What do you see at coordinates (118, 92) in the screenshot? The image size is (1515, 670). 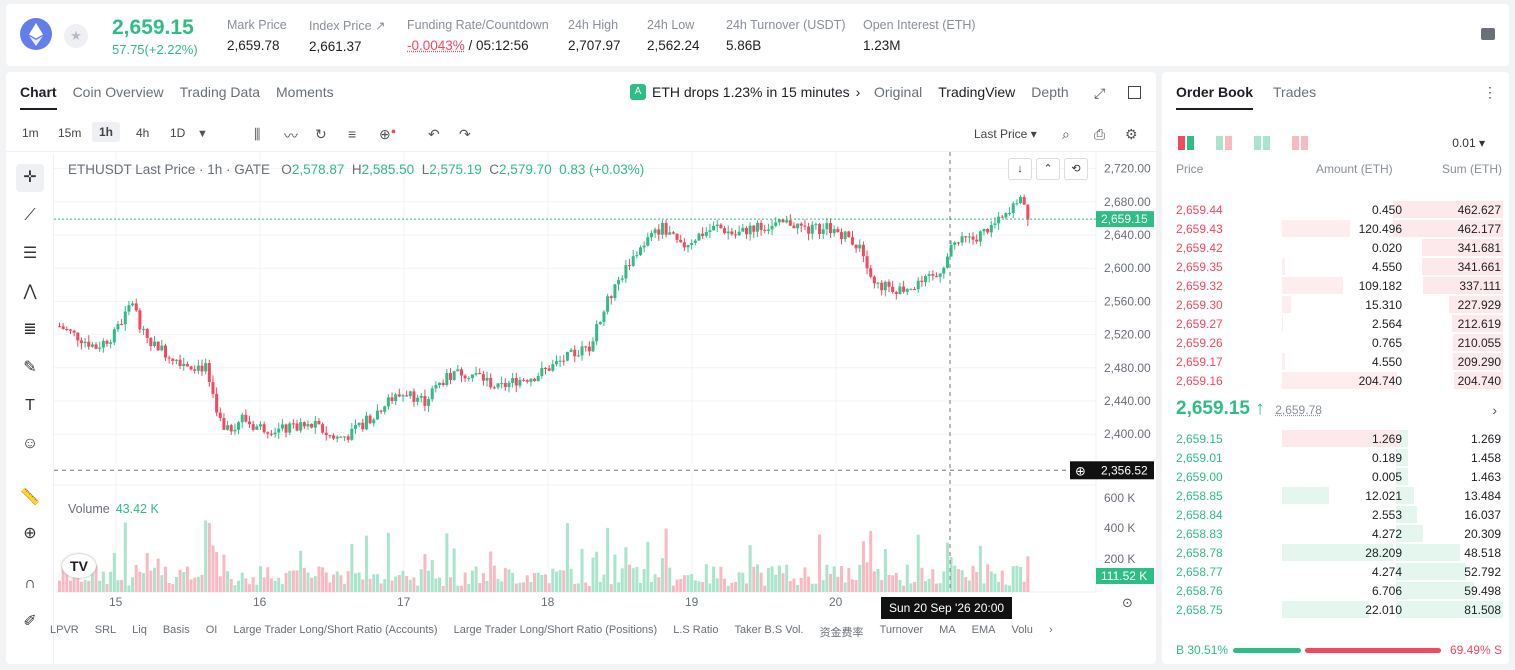 I see `tab-coin-overview: Coin Overview` at bounding box center [118, 92].